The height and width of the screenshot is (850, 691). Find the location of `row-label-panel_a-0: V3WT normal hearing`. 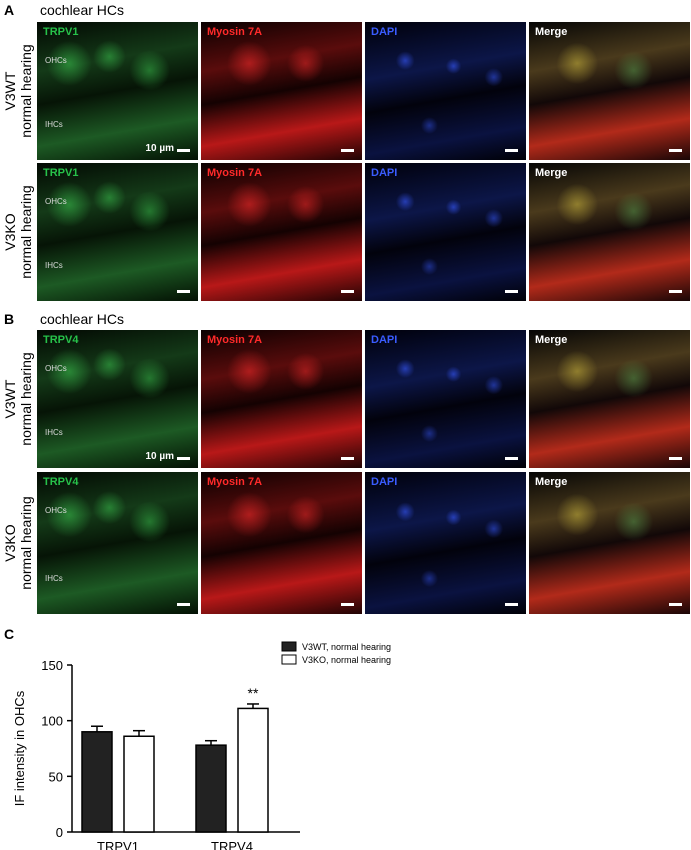

row-label-panel_a-0: V3WT normal hearing is located at coordinates (18, 91).